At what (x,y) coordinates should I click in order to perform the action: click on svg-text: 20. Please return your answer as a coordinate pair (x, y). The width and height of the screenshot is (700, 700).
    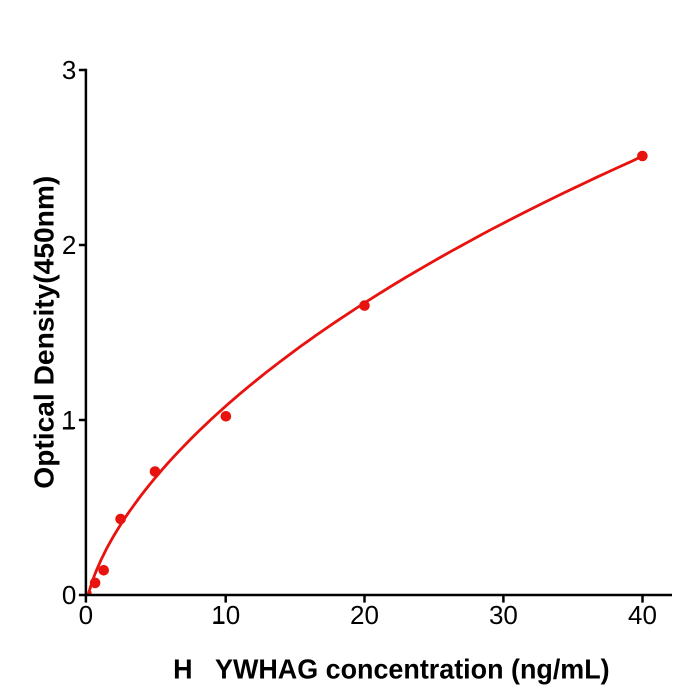
    Looking at the image, I should click on (364, 615).